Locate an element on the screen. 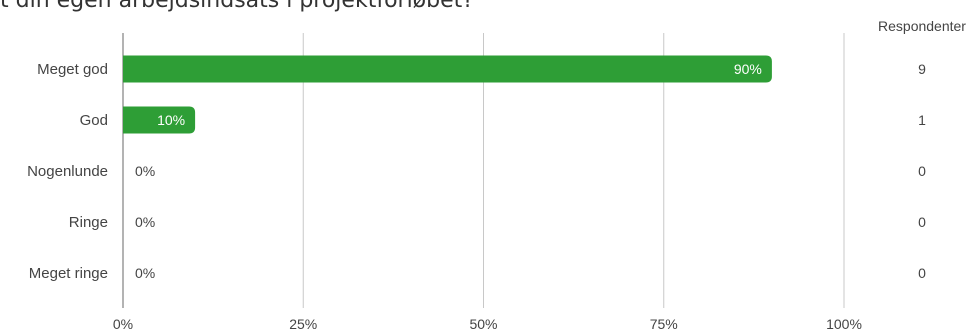  x-tick-label: 0% is located at coordinates (123, 324).